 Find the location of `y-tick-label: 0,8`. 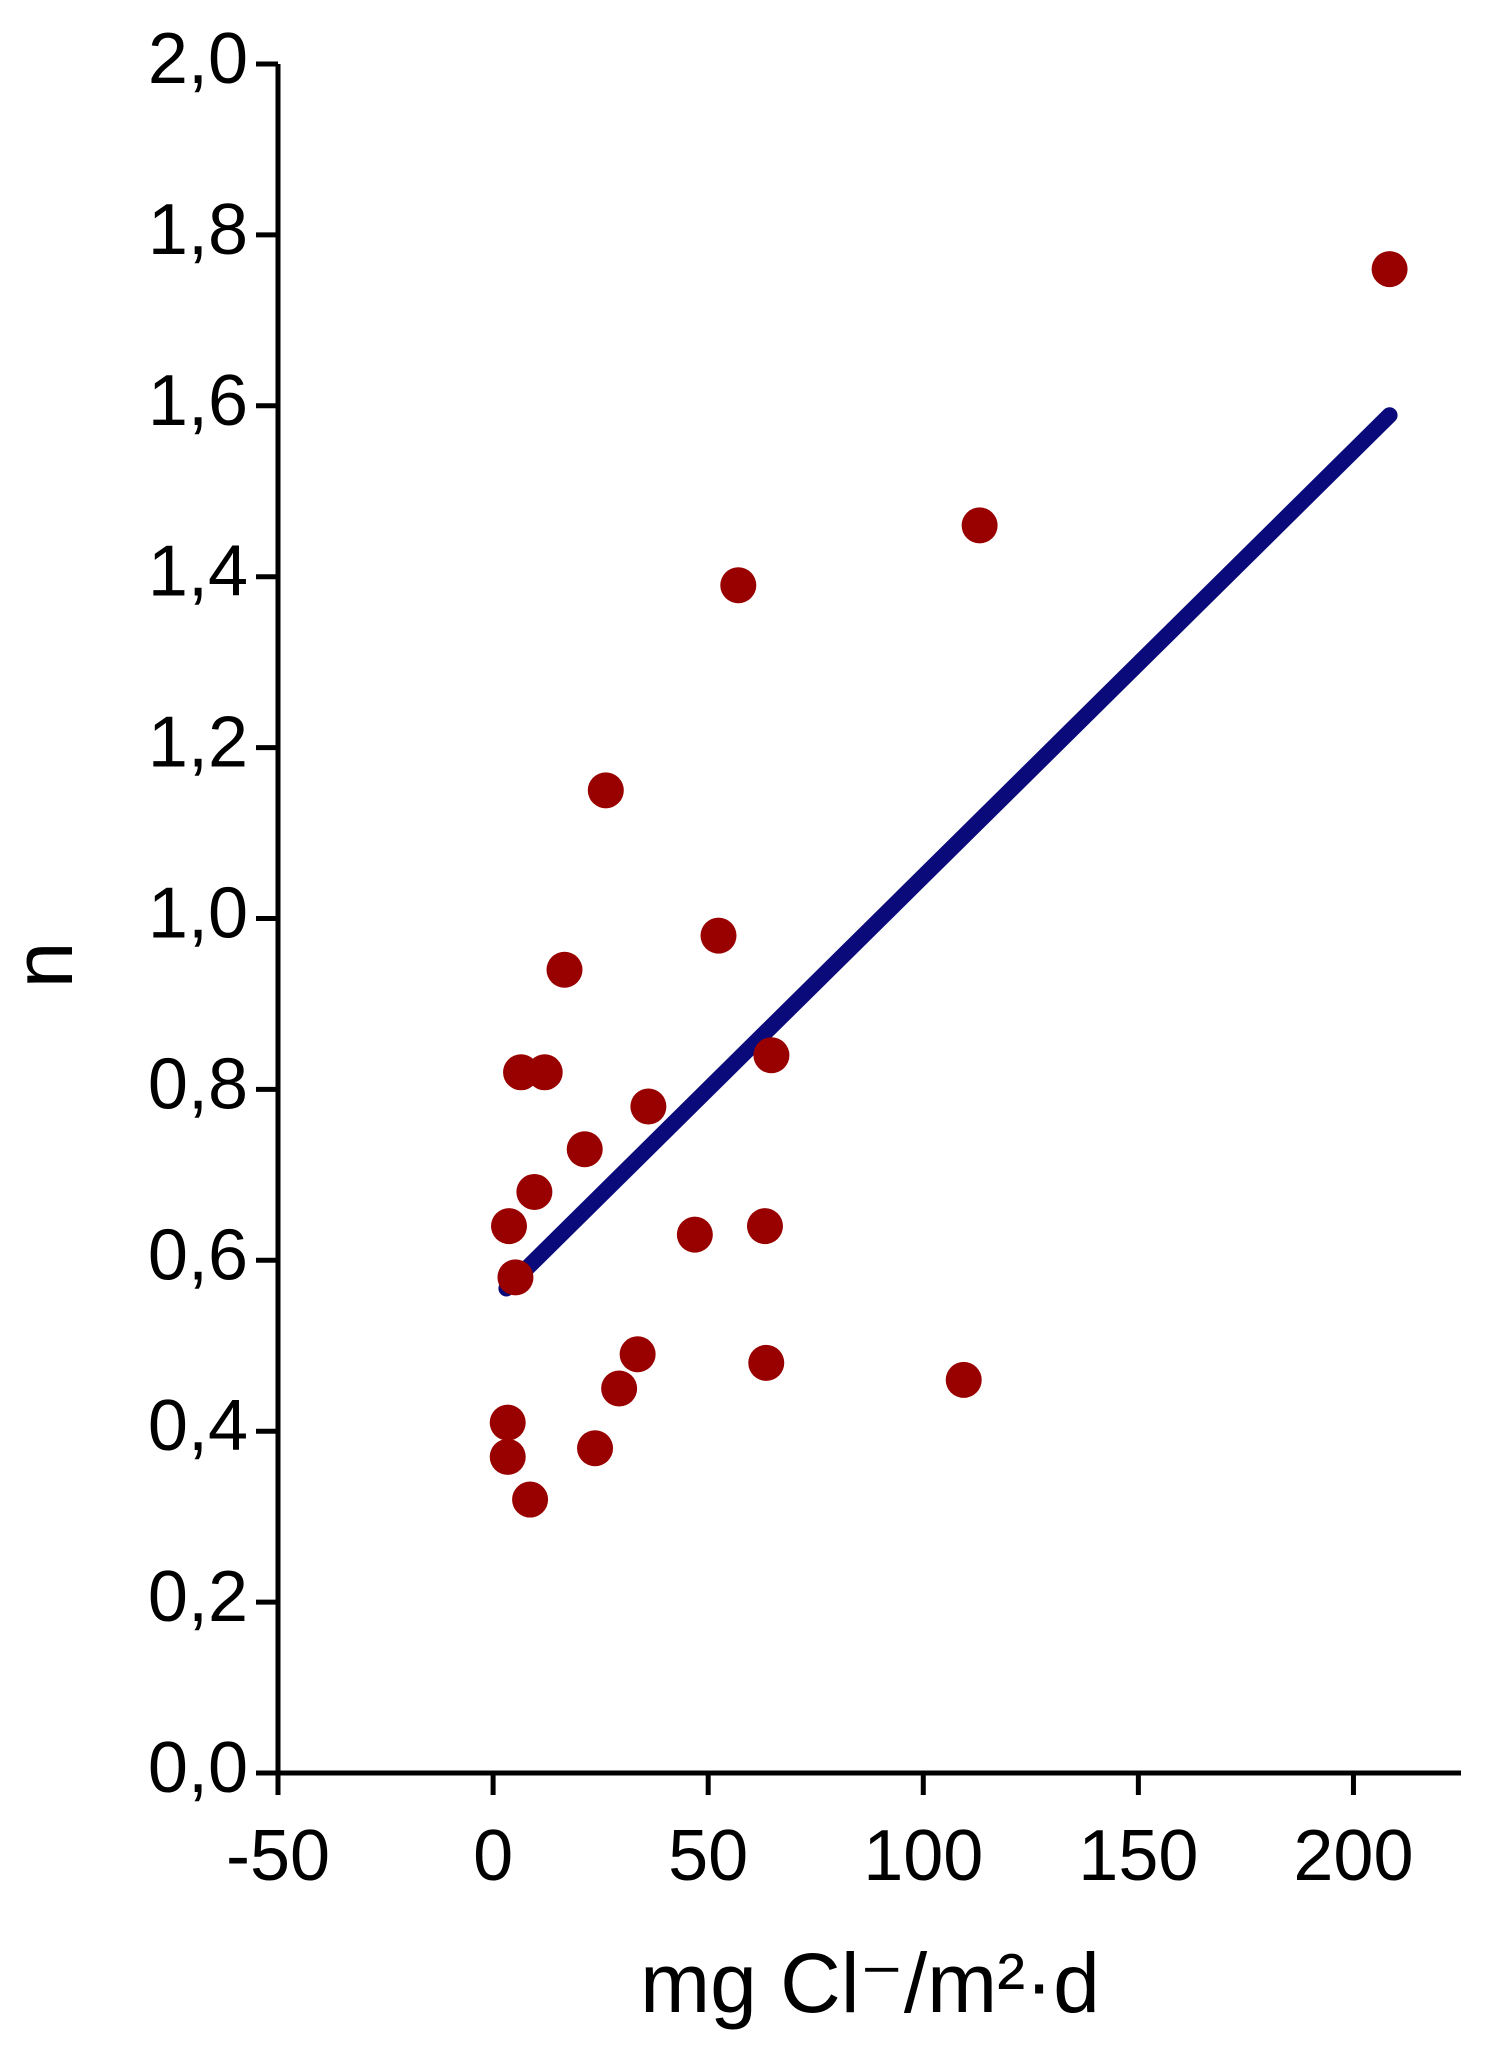

y-tick-label: 0,8 is located at coordinates (198, 1084).